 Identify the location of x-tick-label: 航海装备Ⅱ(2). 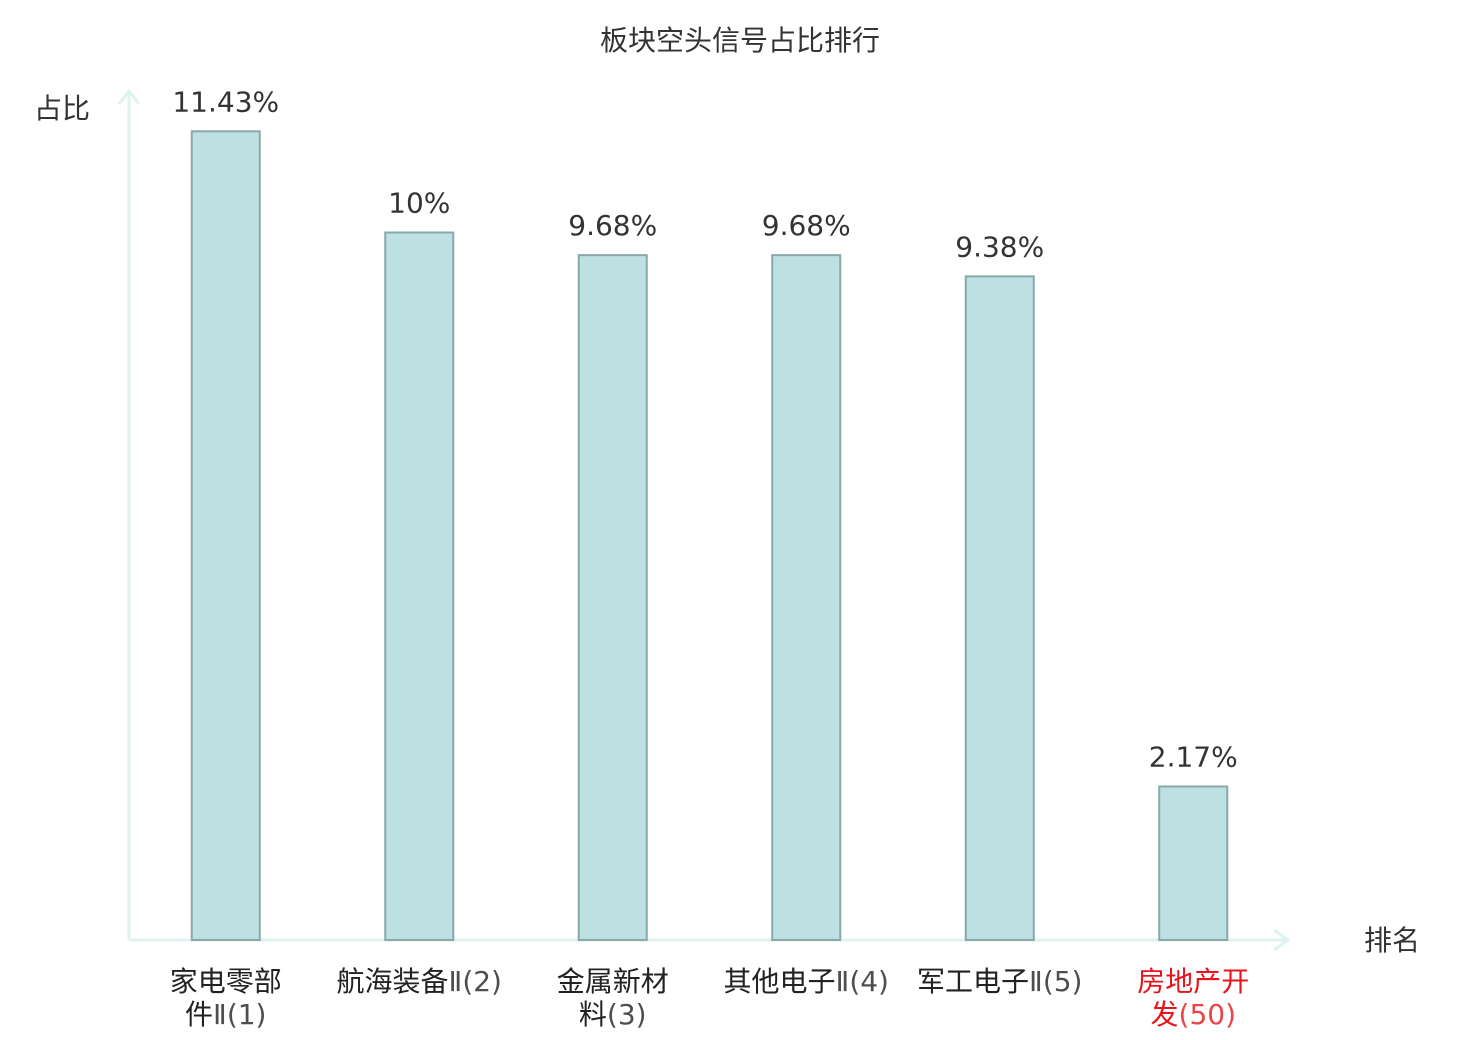
(419, 981).